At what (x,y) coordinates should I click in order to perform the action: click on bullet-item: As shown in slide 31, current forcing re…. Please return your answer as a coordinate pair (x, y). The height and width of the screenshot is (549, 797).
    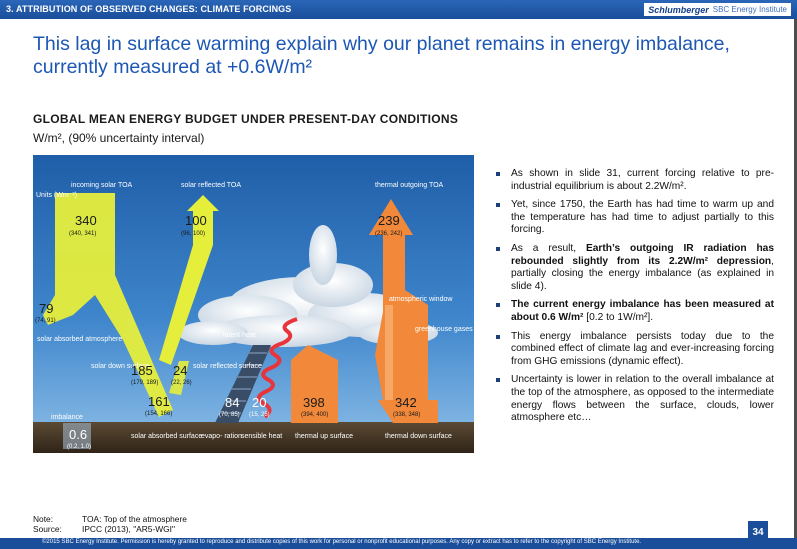
    Looking at the image, I should click on (635, 180).